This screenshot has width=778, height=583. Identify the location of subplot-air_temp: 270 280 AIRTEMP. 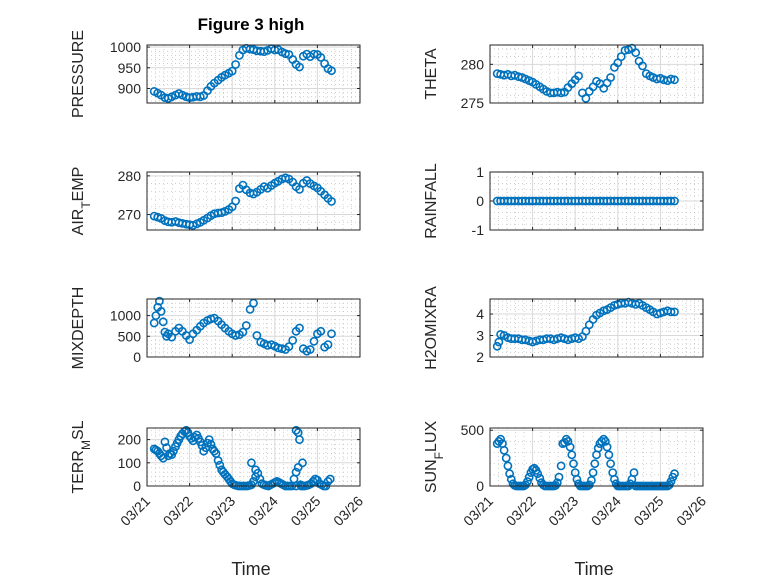
(215, 201).